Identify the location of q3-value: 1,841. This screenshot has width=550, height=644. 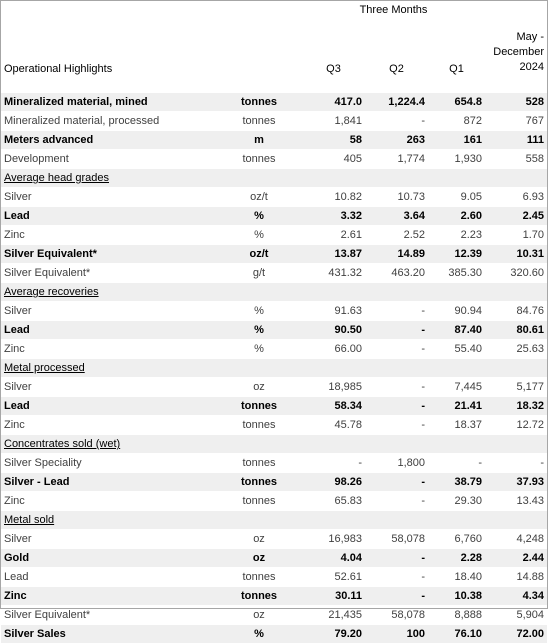
(333, 121).